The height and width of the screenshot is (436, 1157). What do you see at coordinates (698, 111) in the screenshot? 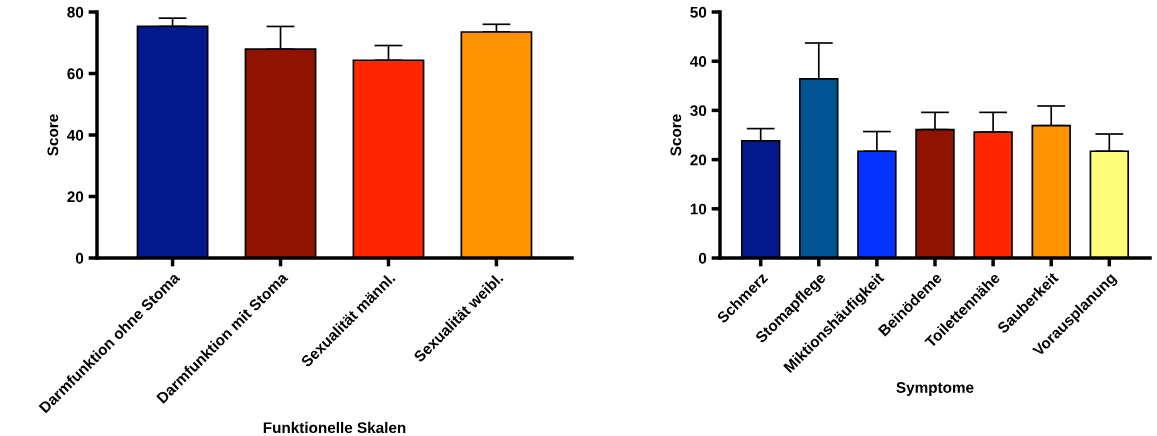
I see `y-tick-label: 30` at bounding box center [698, 111].